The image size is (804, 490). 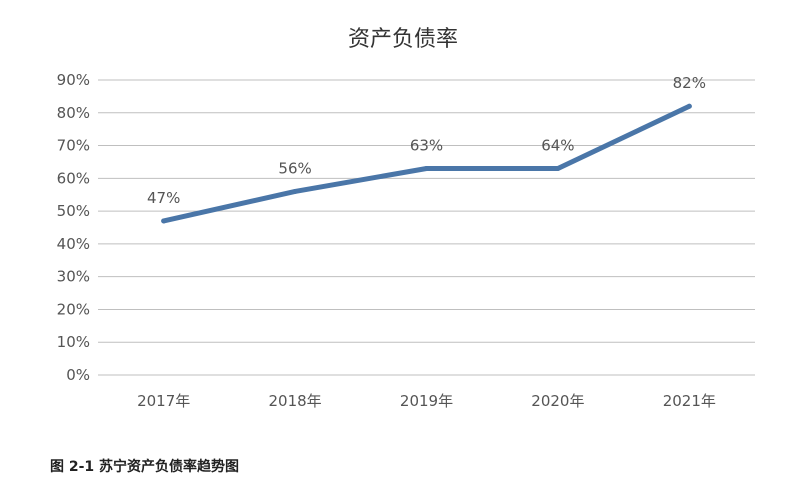 What do you see at coordinates (73, 227) in the screenshot?
I see `y-axis: 0% 10% 20% 30% 40% 50% 60% 70% 80% 90%` at bounding box center [73, 227].